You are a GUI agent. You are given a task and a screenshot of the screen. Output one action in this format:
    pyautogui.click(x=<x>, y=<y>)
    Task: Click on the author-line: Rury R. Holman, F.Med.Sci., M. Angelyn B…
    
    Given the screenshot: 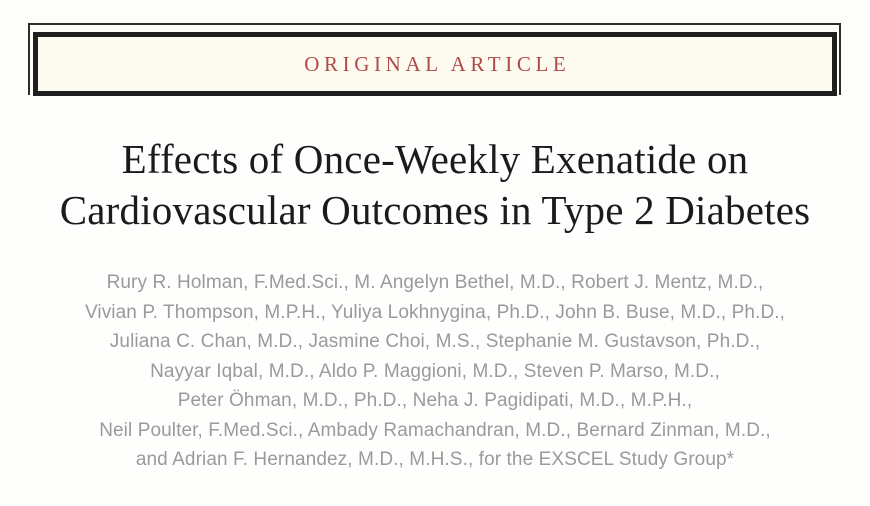 What is the action you would take?
    pyautogui.click(x=435, y=282)
    